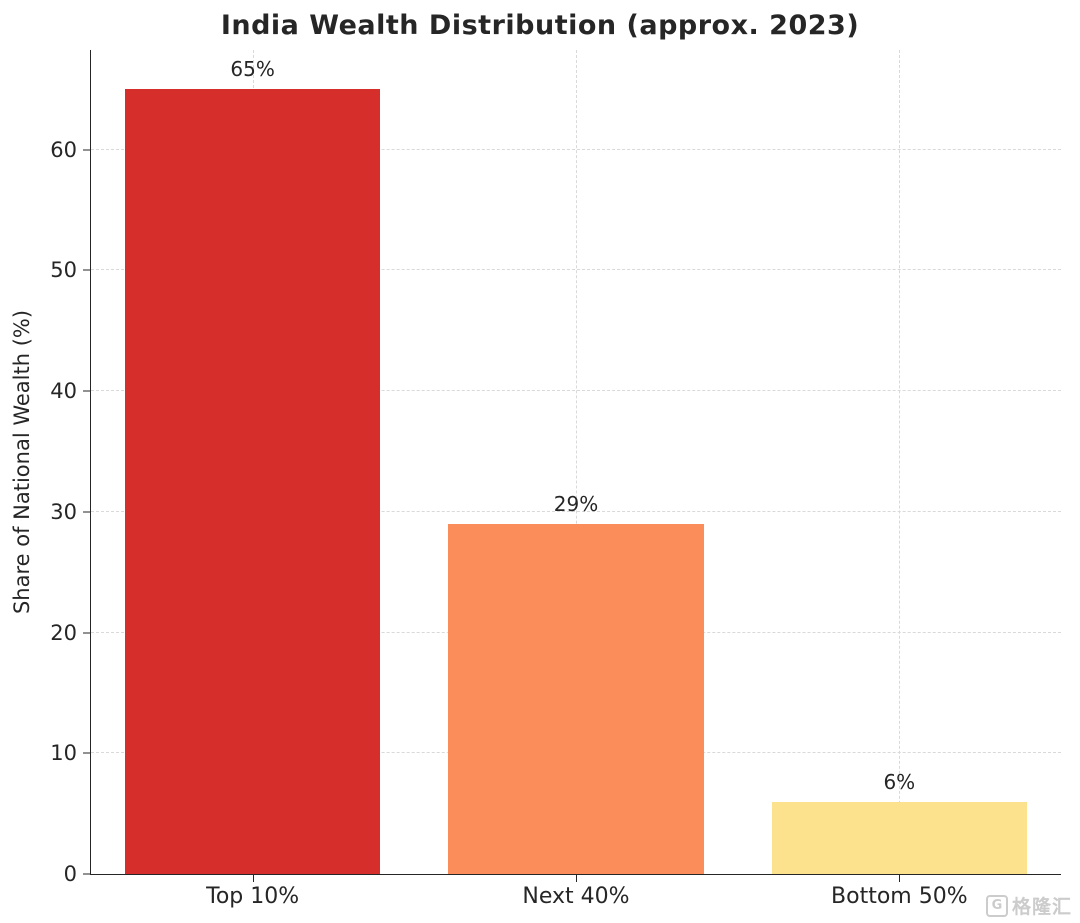 This screenshot has width=1080, height=923. I want to click on y-axis-label: Share of National Wealth (%), so click(22, 462).